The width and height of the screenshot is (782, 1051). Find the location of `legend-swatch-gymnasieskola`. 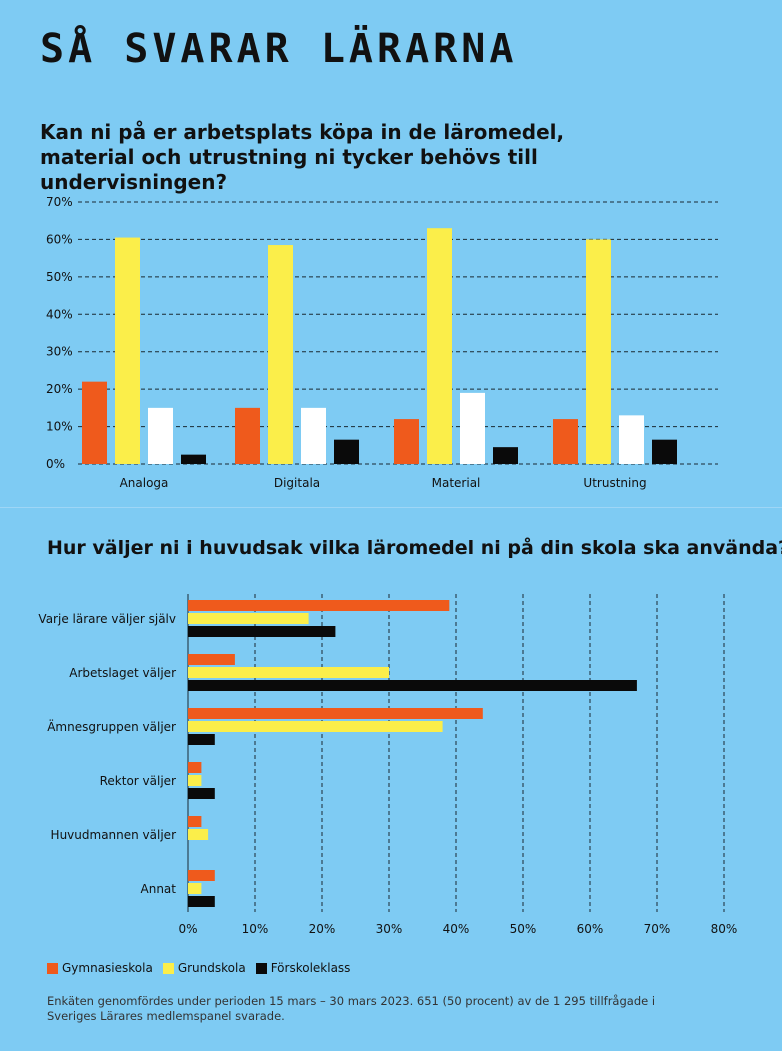

legend-swatch-gymnasieskola is located at coordinates (52, 968).